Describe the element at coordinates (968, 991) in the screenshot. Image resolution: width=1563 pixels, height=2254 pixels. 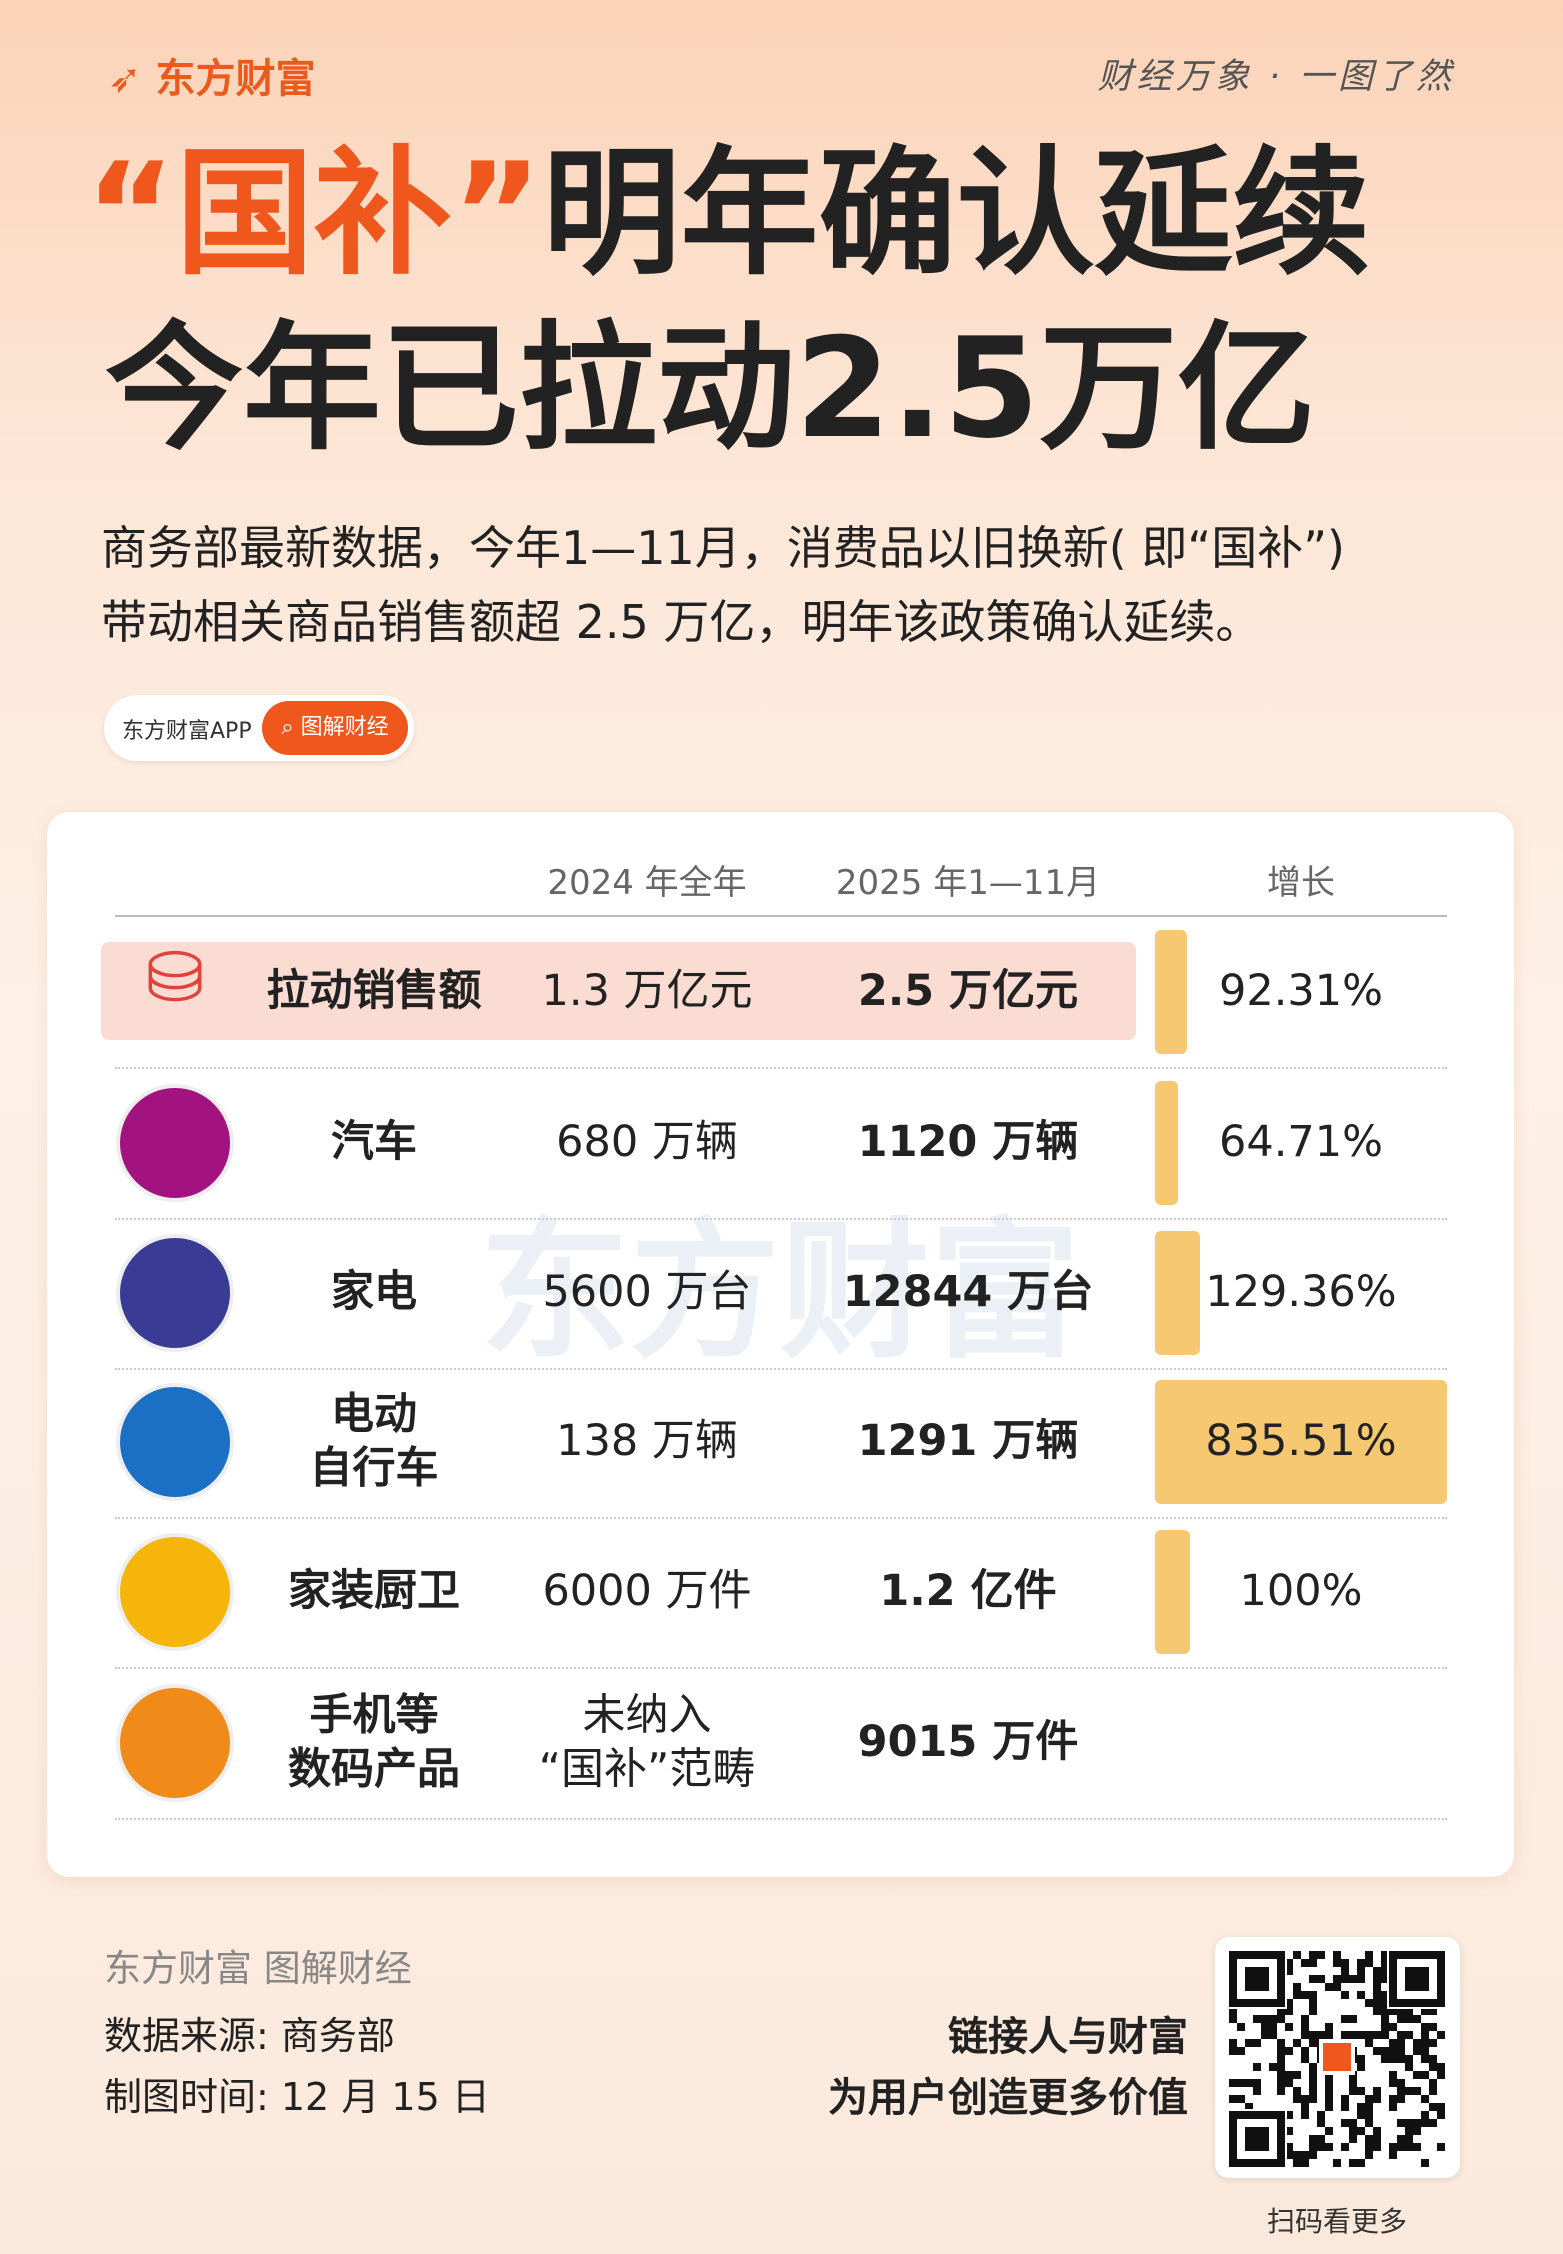
I see `value-2025: 2.5 万亿元` at that location.